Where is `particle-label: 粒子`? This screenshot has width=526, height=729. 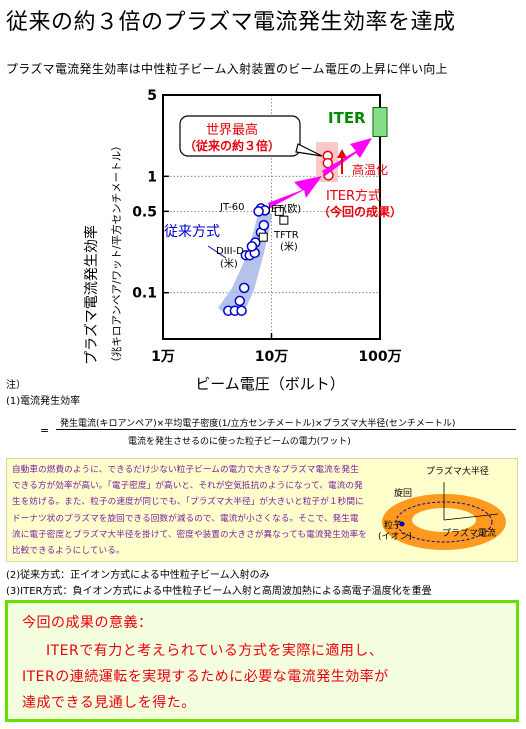 particle-label: 粒子 is located at coordinates (393, 525).